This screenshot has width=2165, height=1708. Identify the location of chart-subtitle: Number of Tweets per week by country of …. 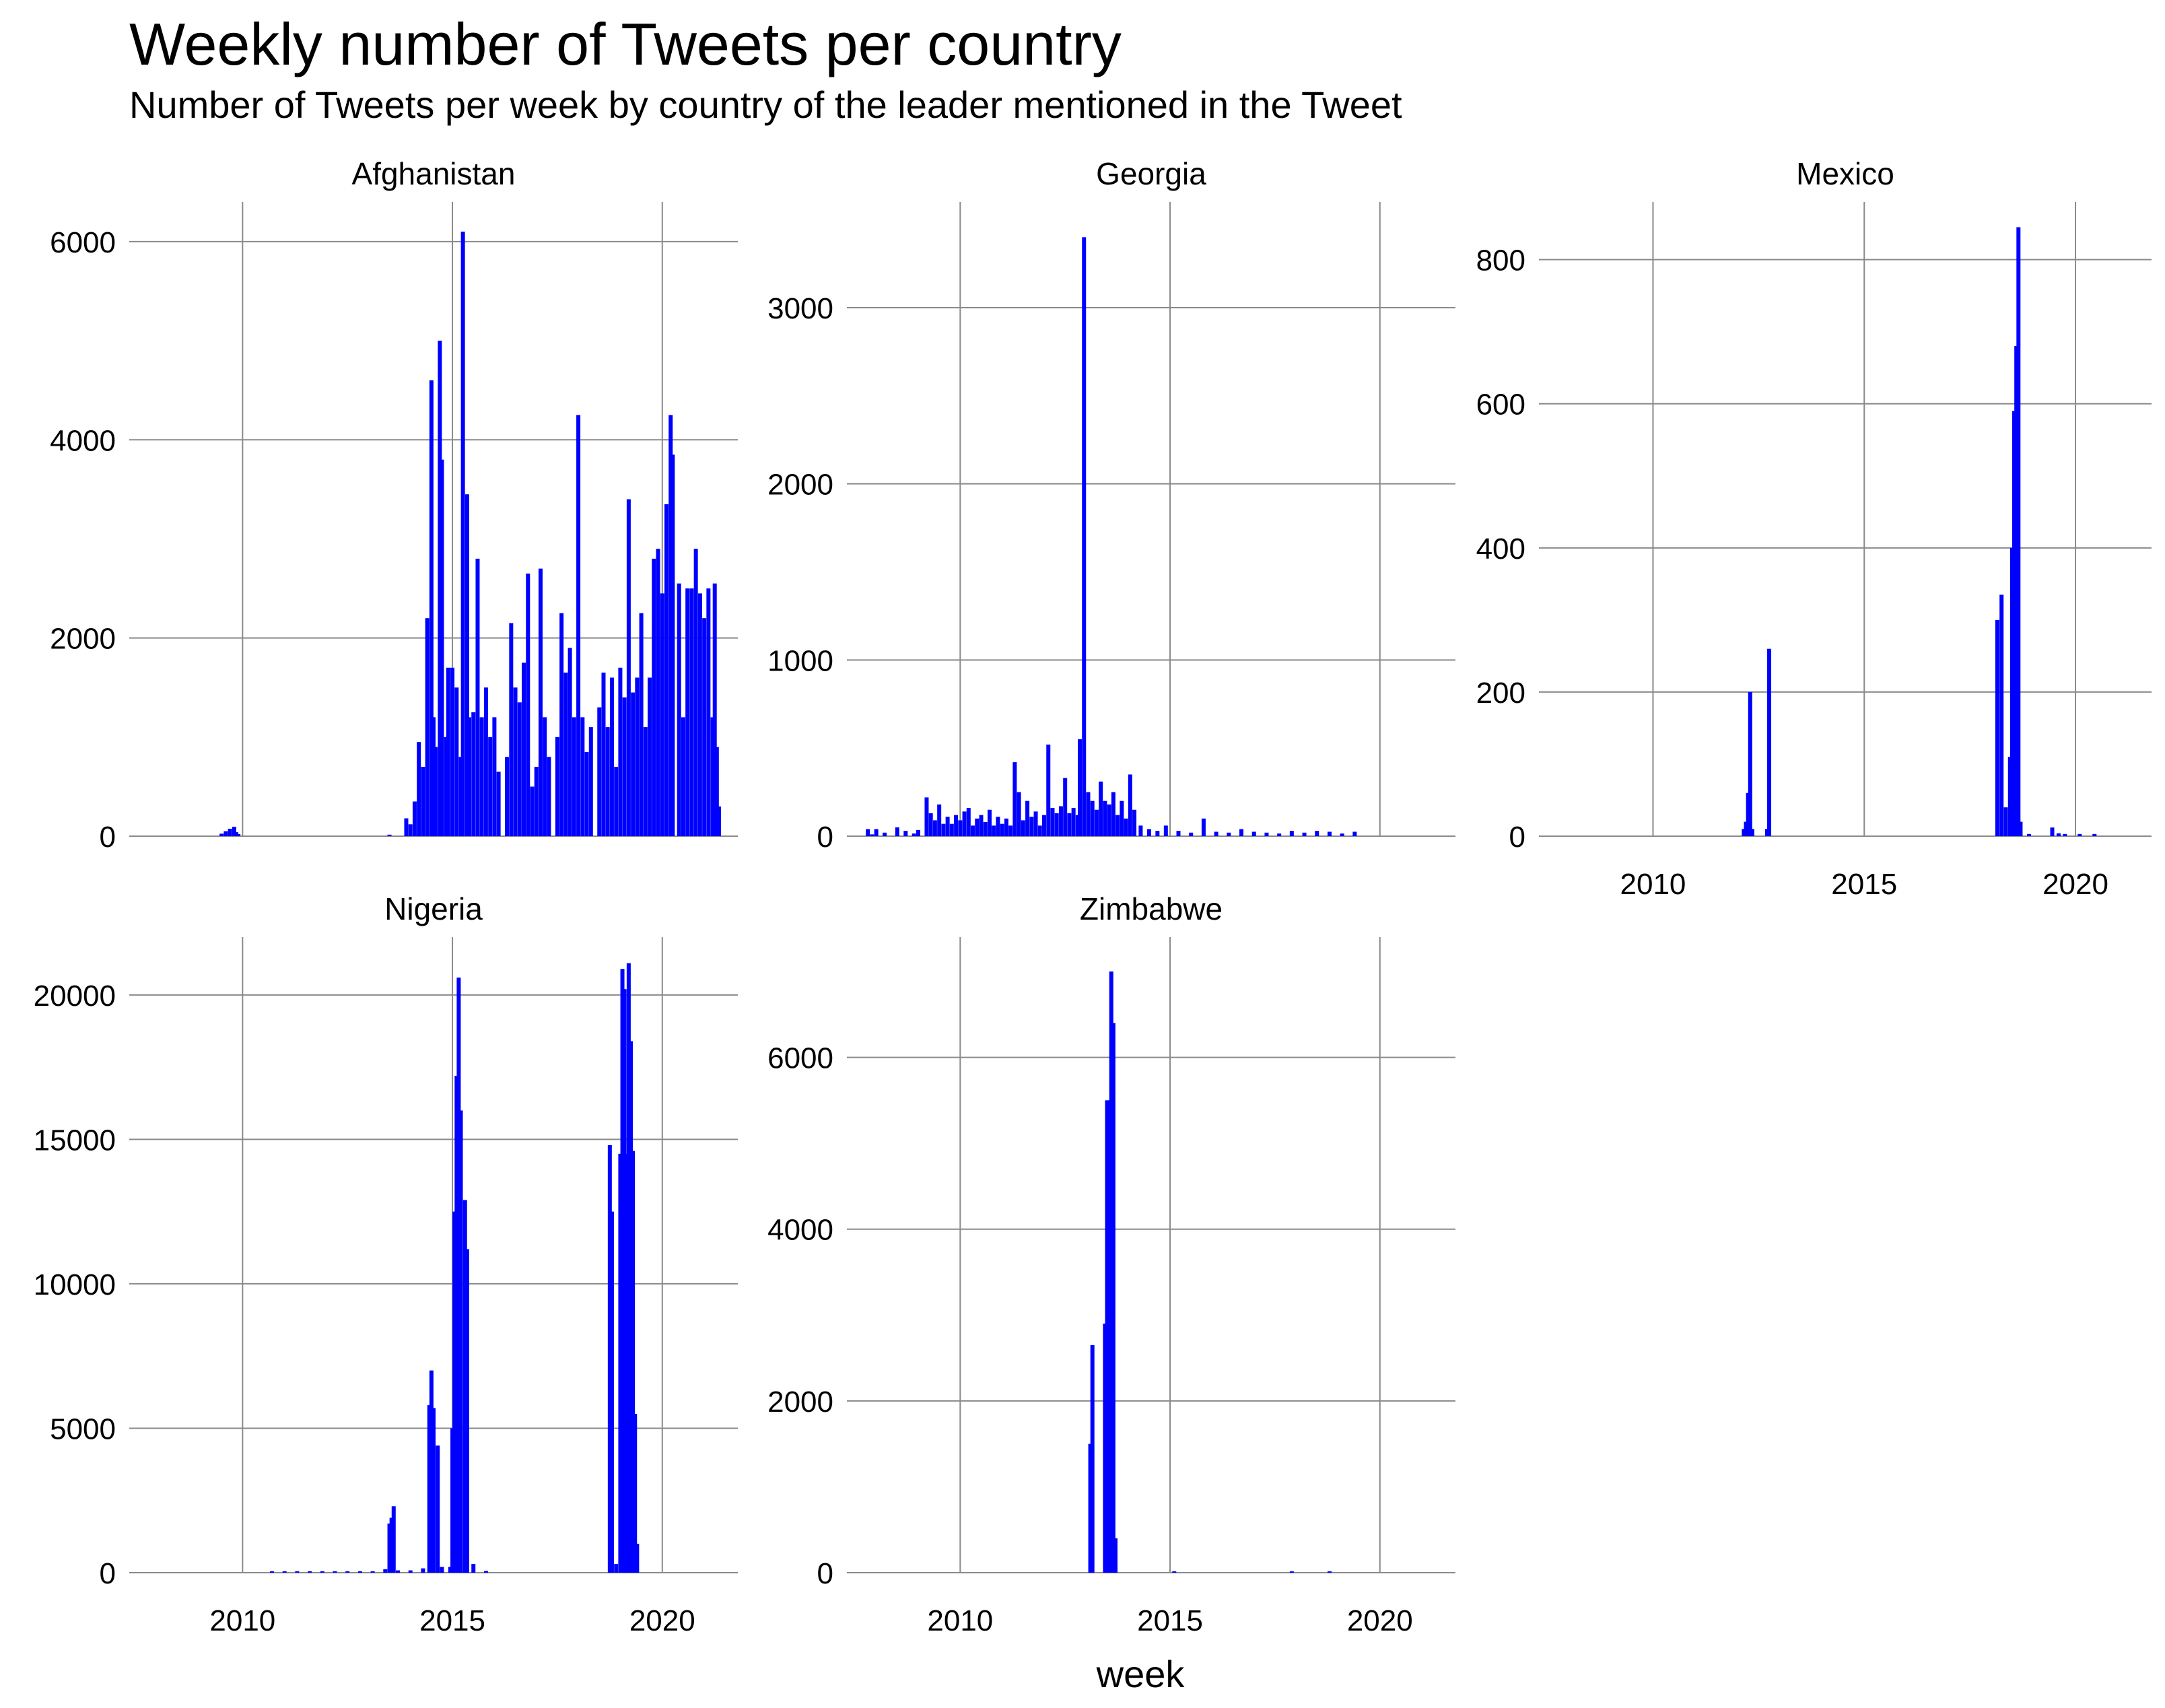
(765, 104).